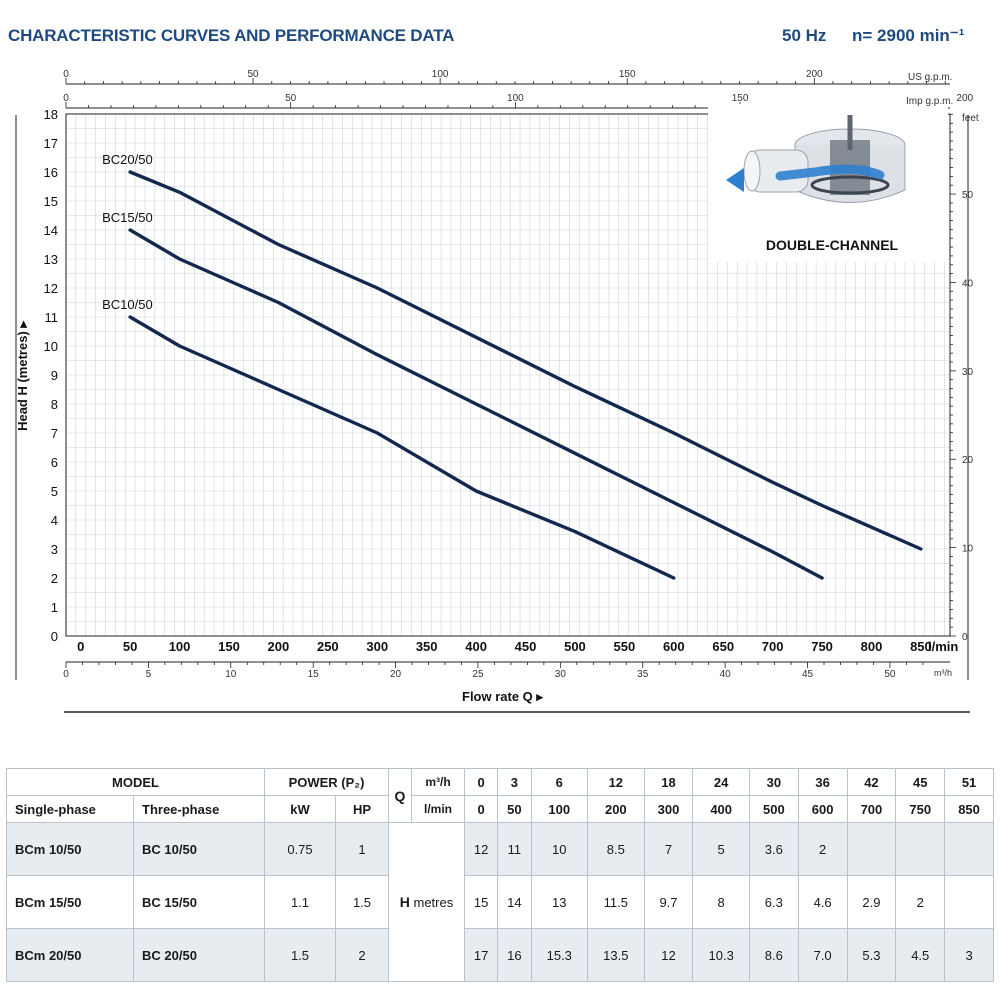  What do you see at coordinates (968, 549) in the screenshot?
I see `feet-tick-label: 10` at bounding box center [968, 549].